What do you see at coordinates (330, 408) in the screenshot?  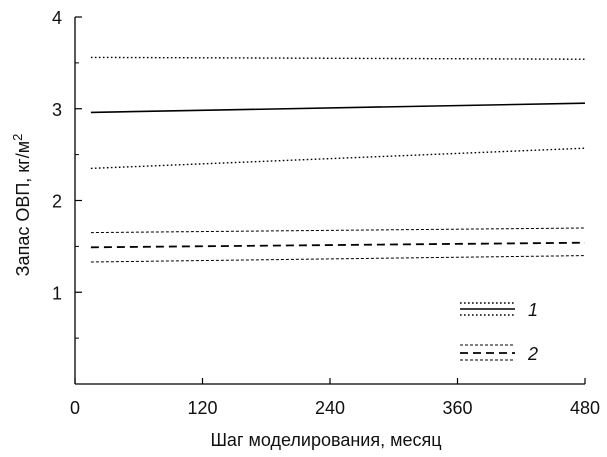 I see `x-tick-label: 240` at bounding box center [330, 408].